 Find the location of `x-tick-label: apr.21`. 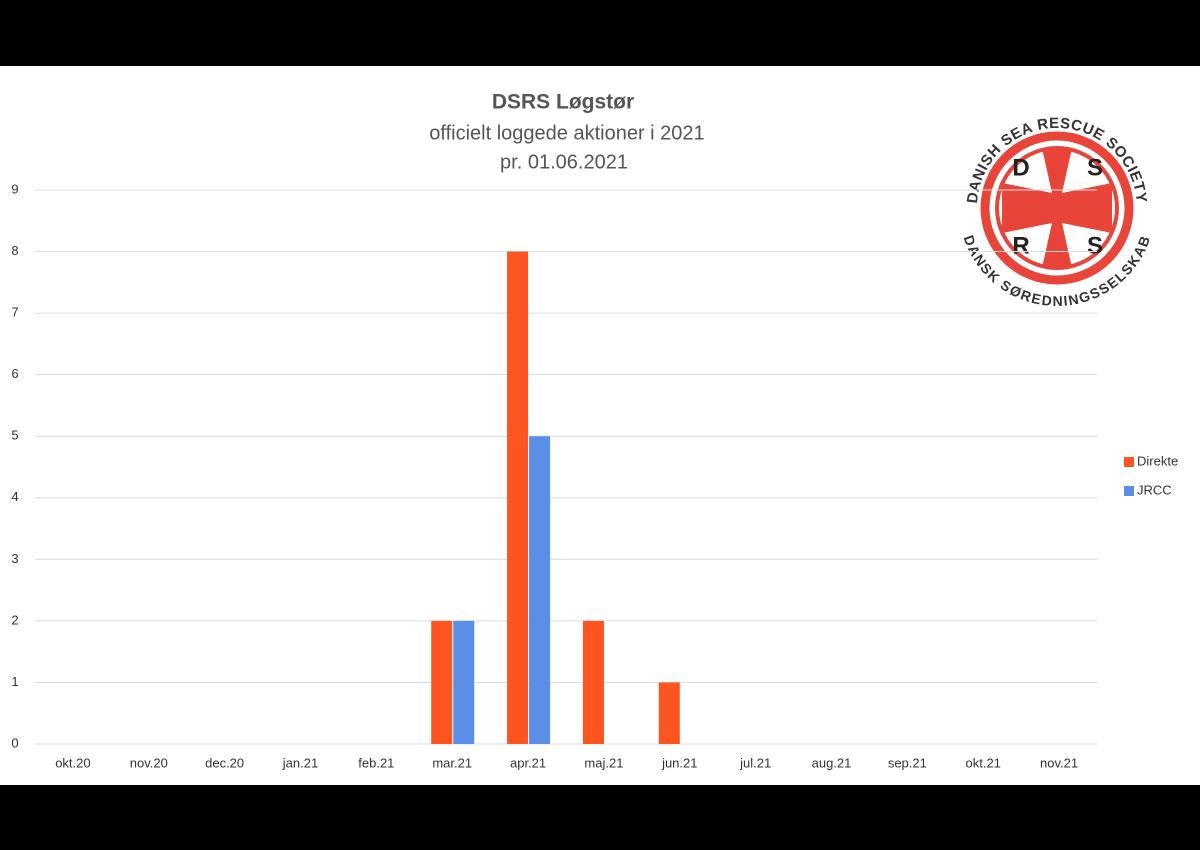

x-tick-label: apr.21 is located at coordinates (528, 762).